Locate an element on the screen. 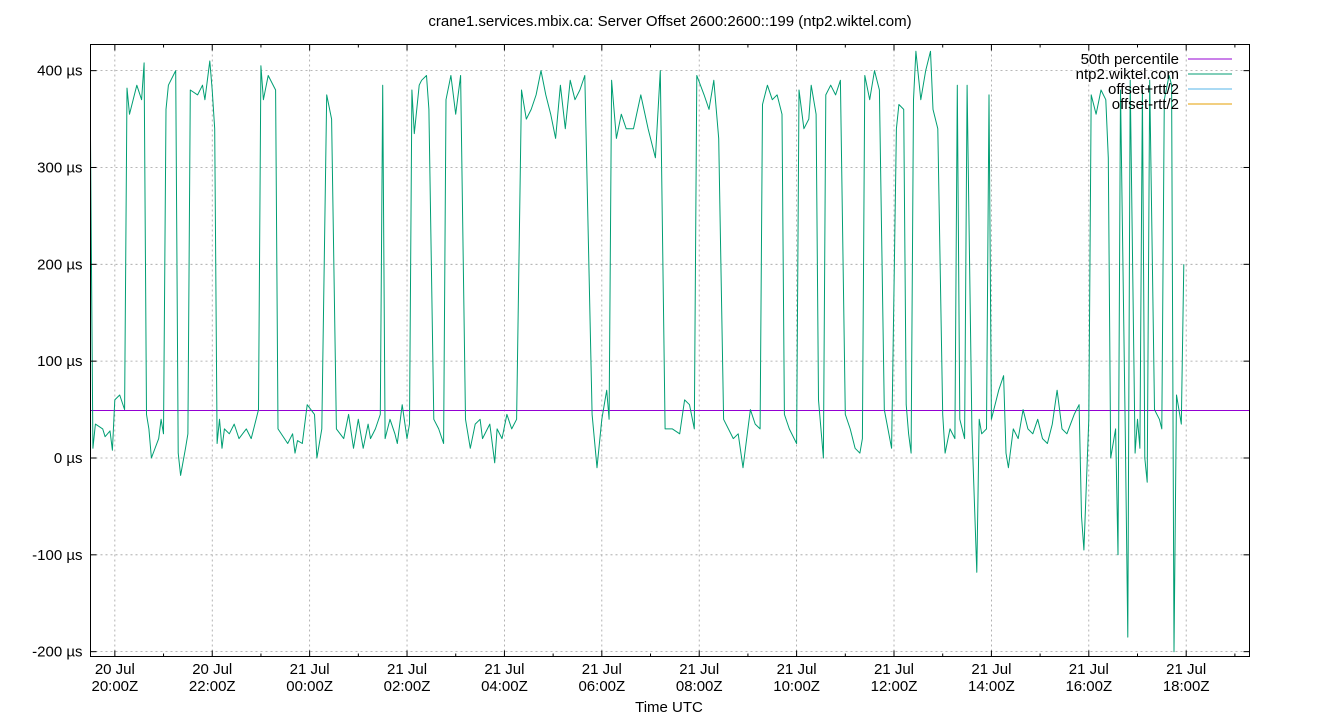  legend-label: offset+rtt/2 is located at coordinates (1143, 89).